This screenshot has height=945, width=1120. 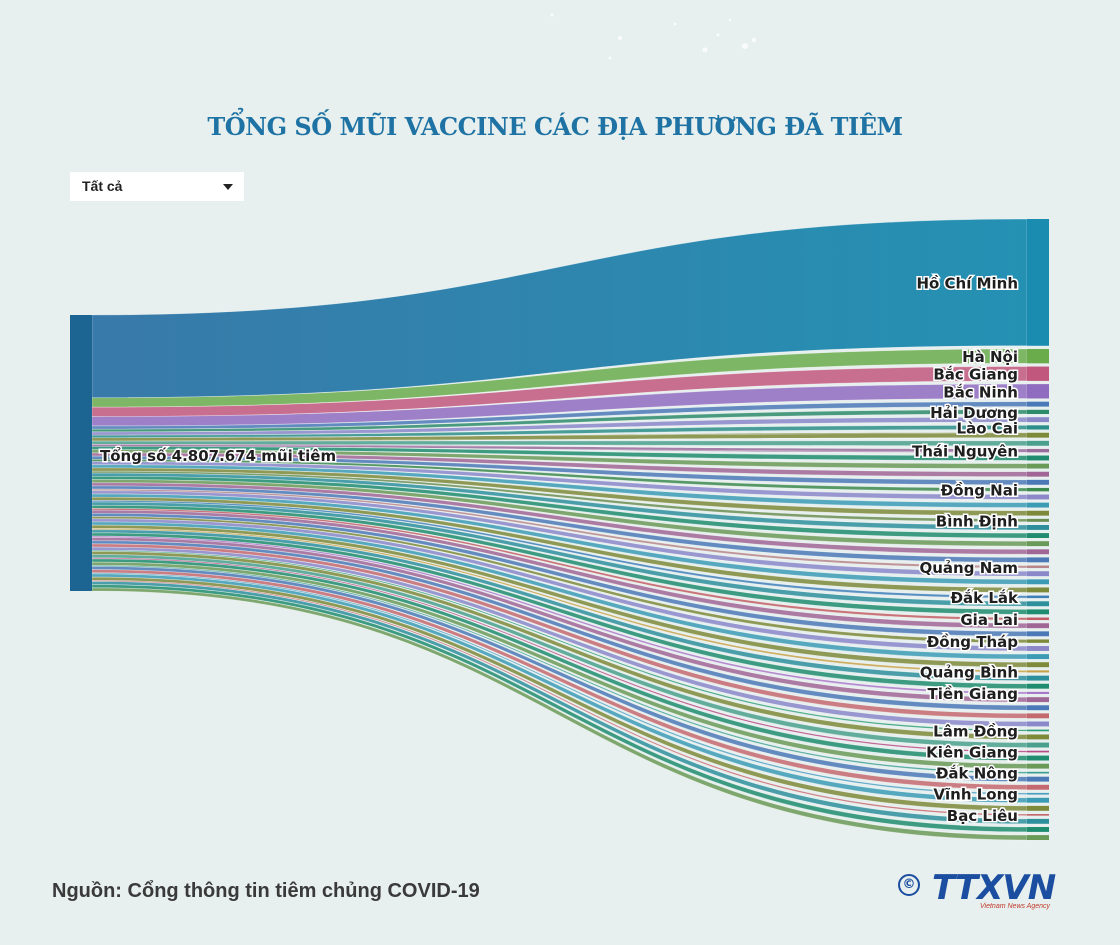 What do you see at coordinates (81, 453) in the screenshot?
I see `source-node` at bounding box center [81, 453].